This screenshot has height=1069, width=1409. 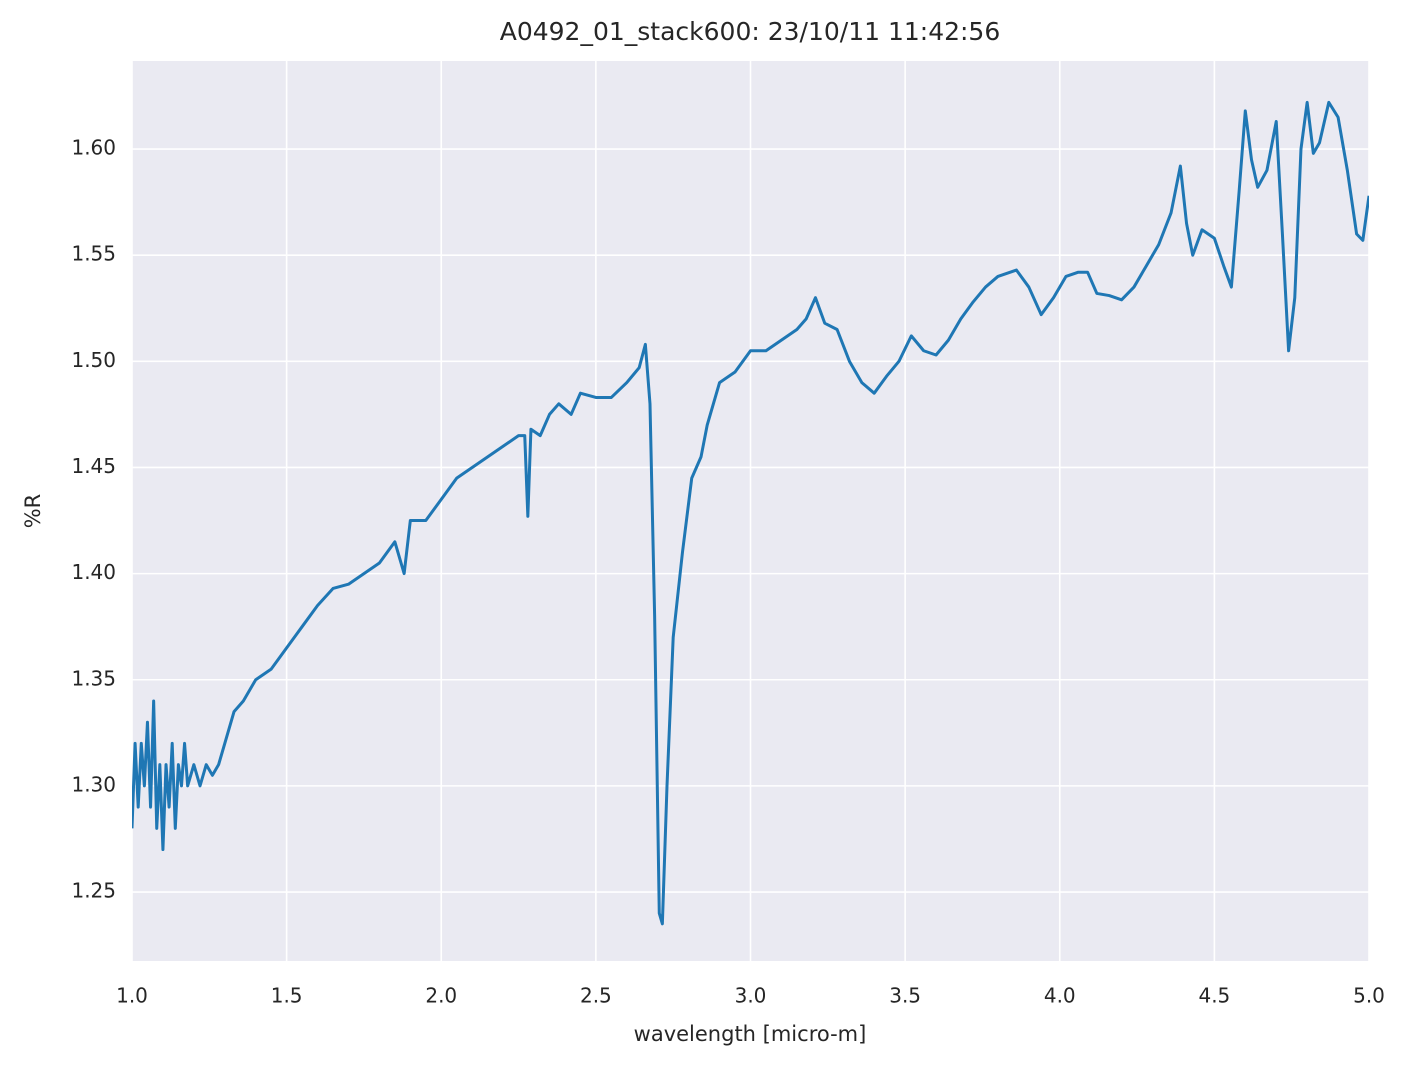 What do you see at coordinates (93, 678) in the screenshot?
I see `y-tick-label: 1.35` at bounding box center [93, 678].